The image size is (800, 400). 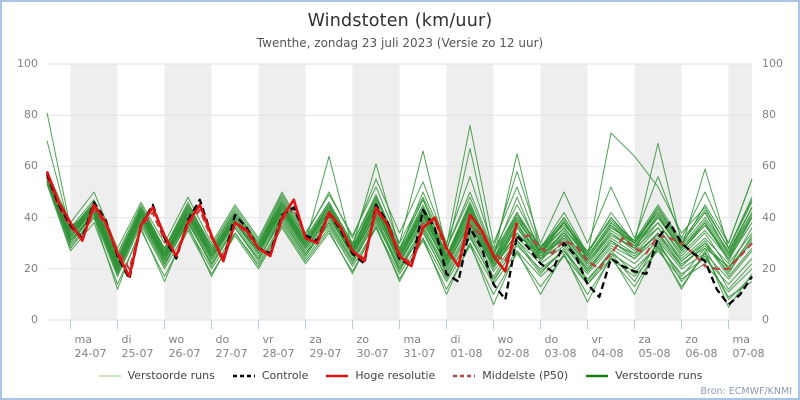 I want to click on legend-item: Controle, so click(x=270, y=375).